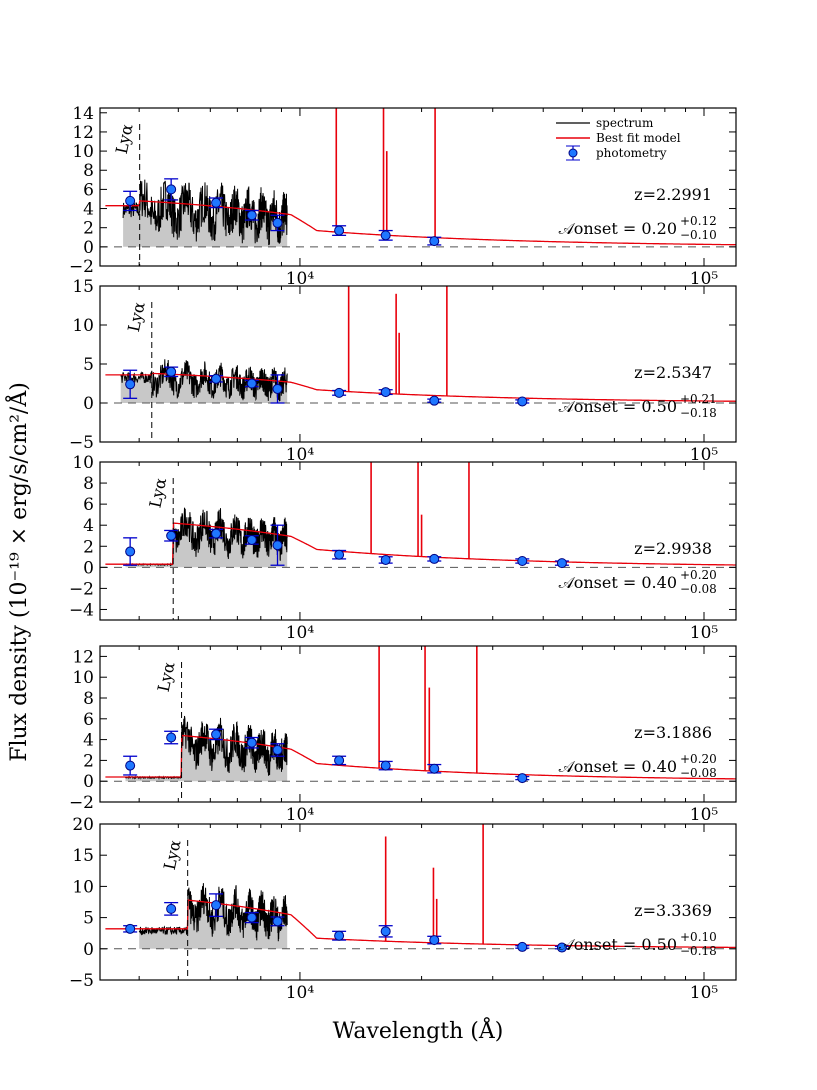 The image size is (817, 1090). What do you see at coordinates (618, 944) in the screenshot?
I see `onset-label: 𝒜onset = 0.50` at bounding box center [618, 944].